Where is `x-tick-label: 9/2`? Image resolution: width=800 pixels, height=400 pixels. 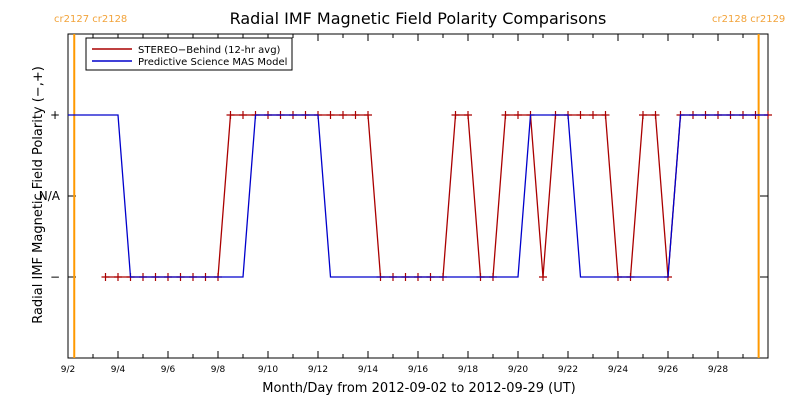
x-tick-label: 9/2 is located at coordinates (68, 370).